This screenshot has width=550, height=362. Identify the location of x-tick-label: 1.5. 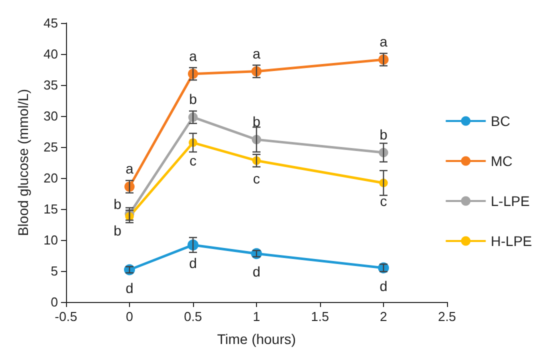
(320, 316).